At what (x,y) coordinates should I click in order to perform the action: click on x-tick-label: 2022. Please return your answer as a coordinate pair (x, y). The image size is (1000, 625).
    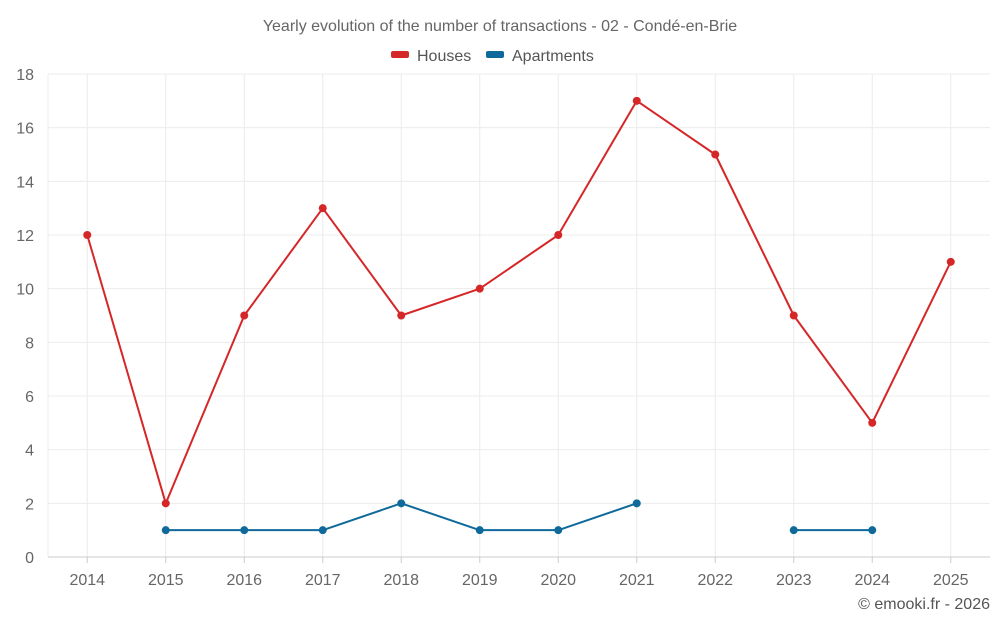
    Looking at the image, I should click on (715, 580).